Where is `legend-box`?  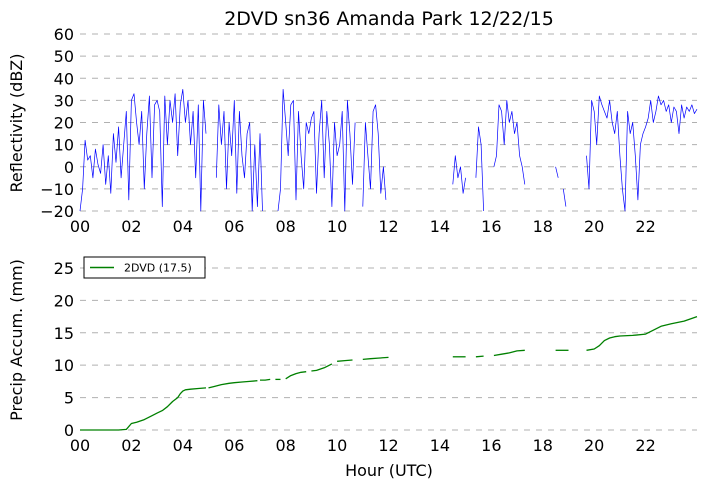
legend-box is located at coordinates (144, 267).